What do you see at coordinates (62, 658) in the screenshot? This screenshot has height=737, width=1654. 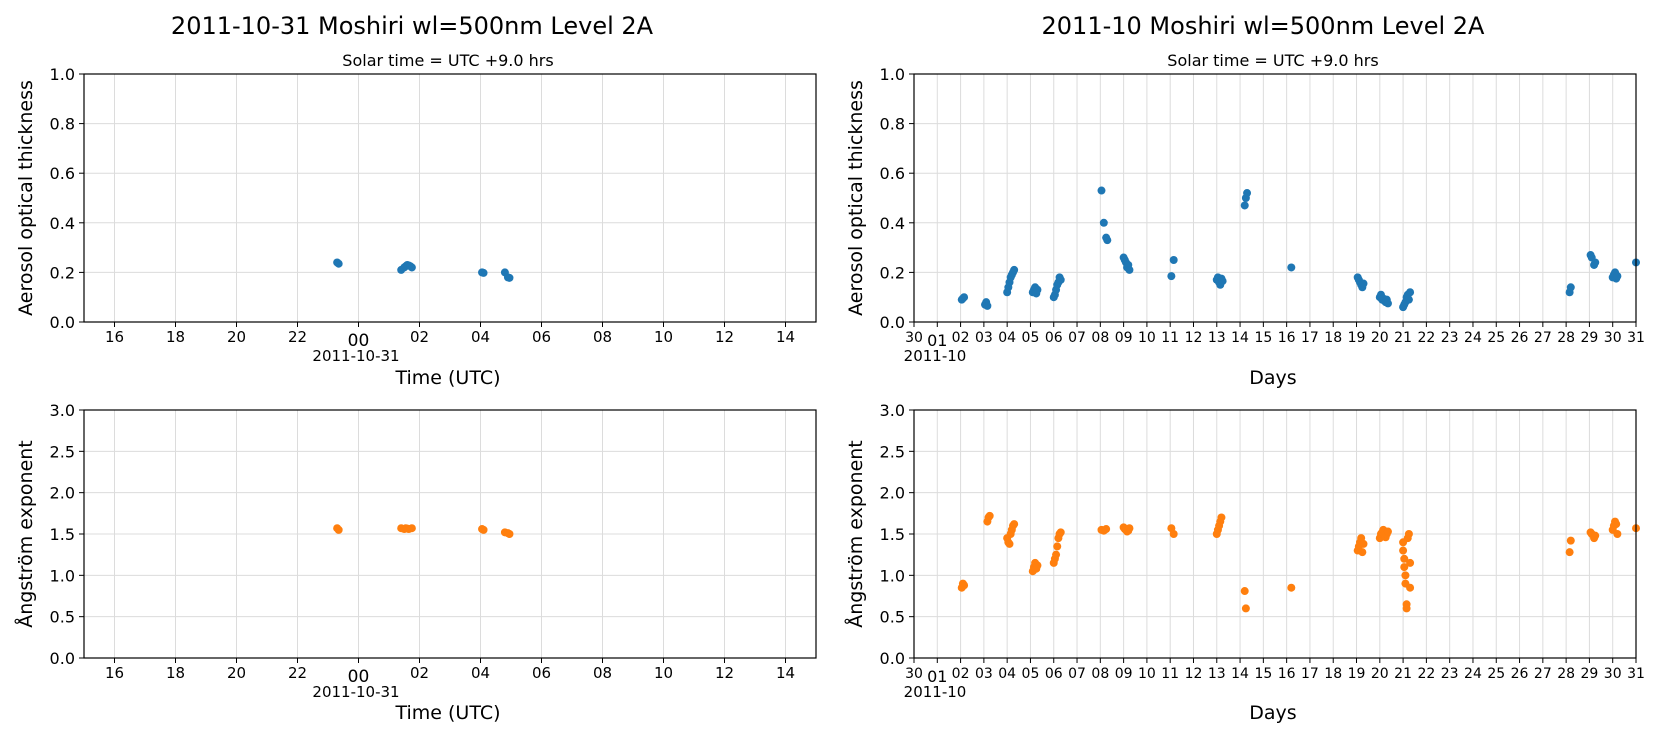 I see `daily-angstrom-ytick-label: 0.0` at bounding box center [62, 658].